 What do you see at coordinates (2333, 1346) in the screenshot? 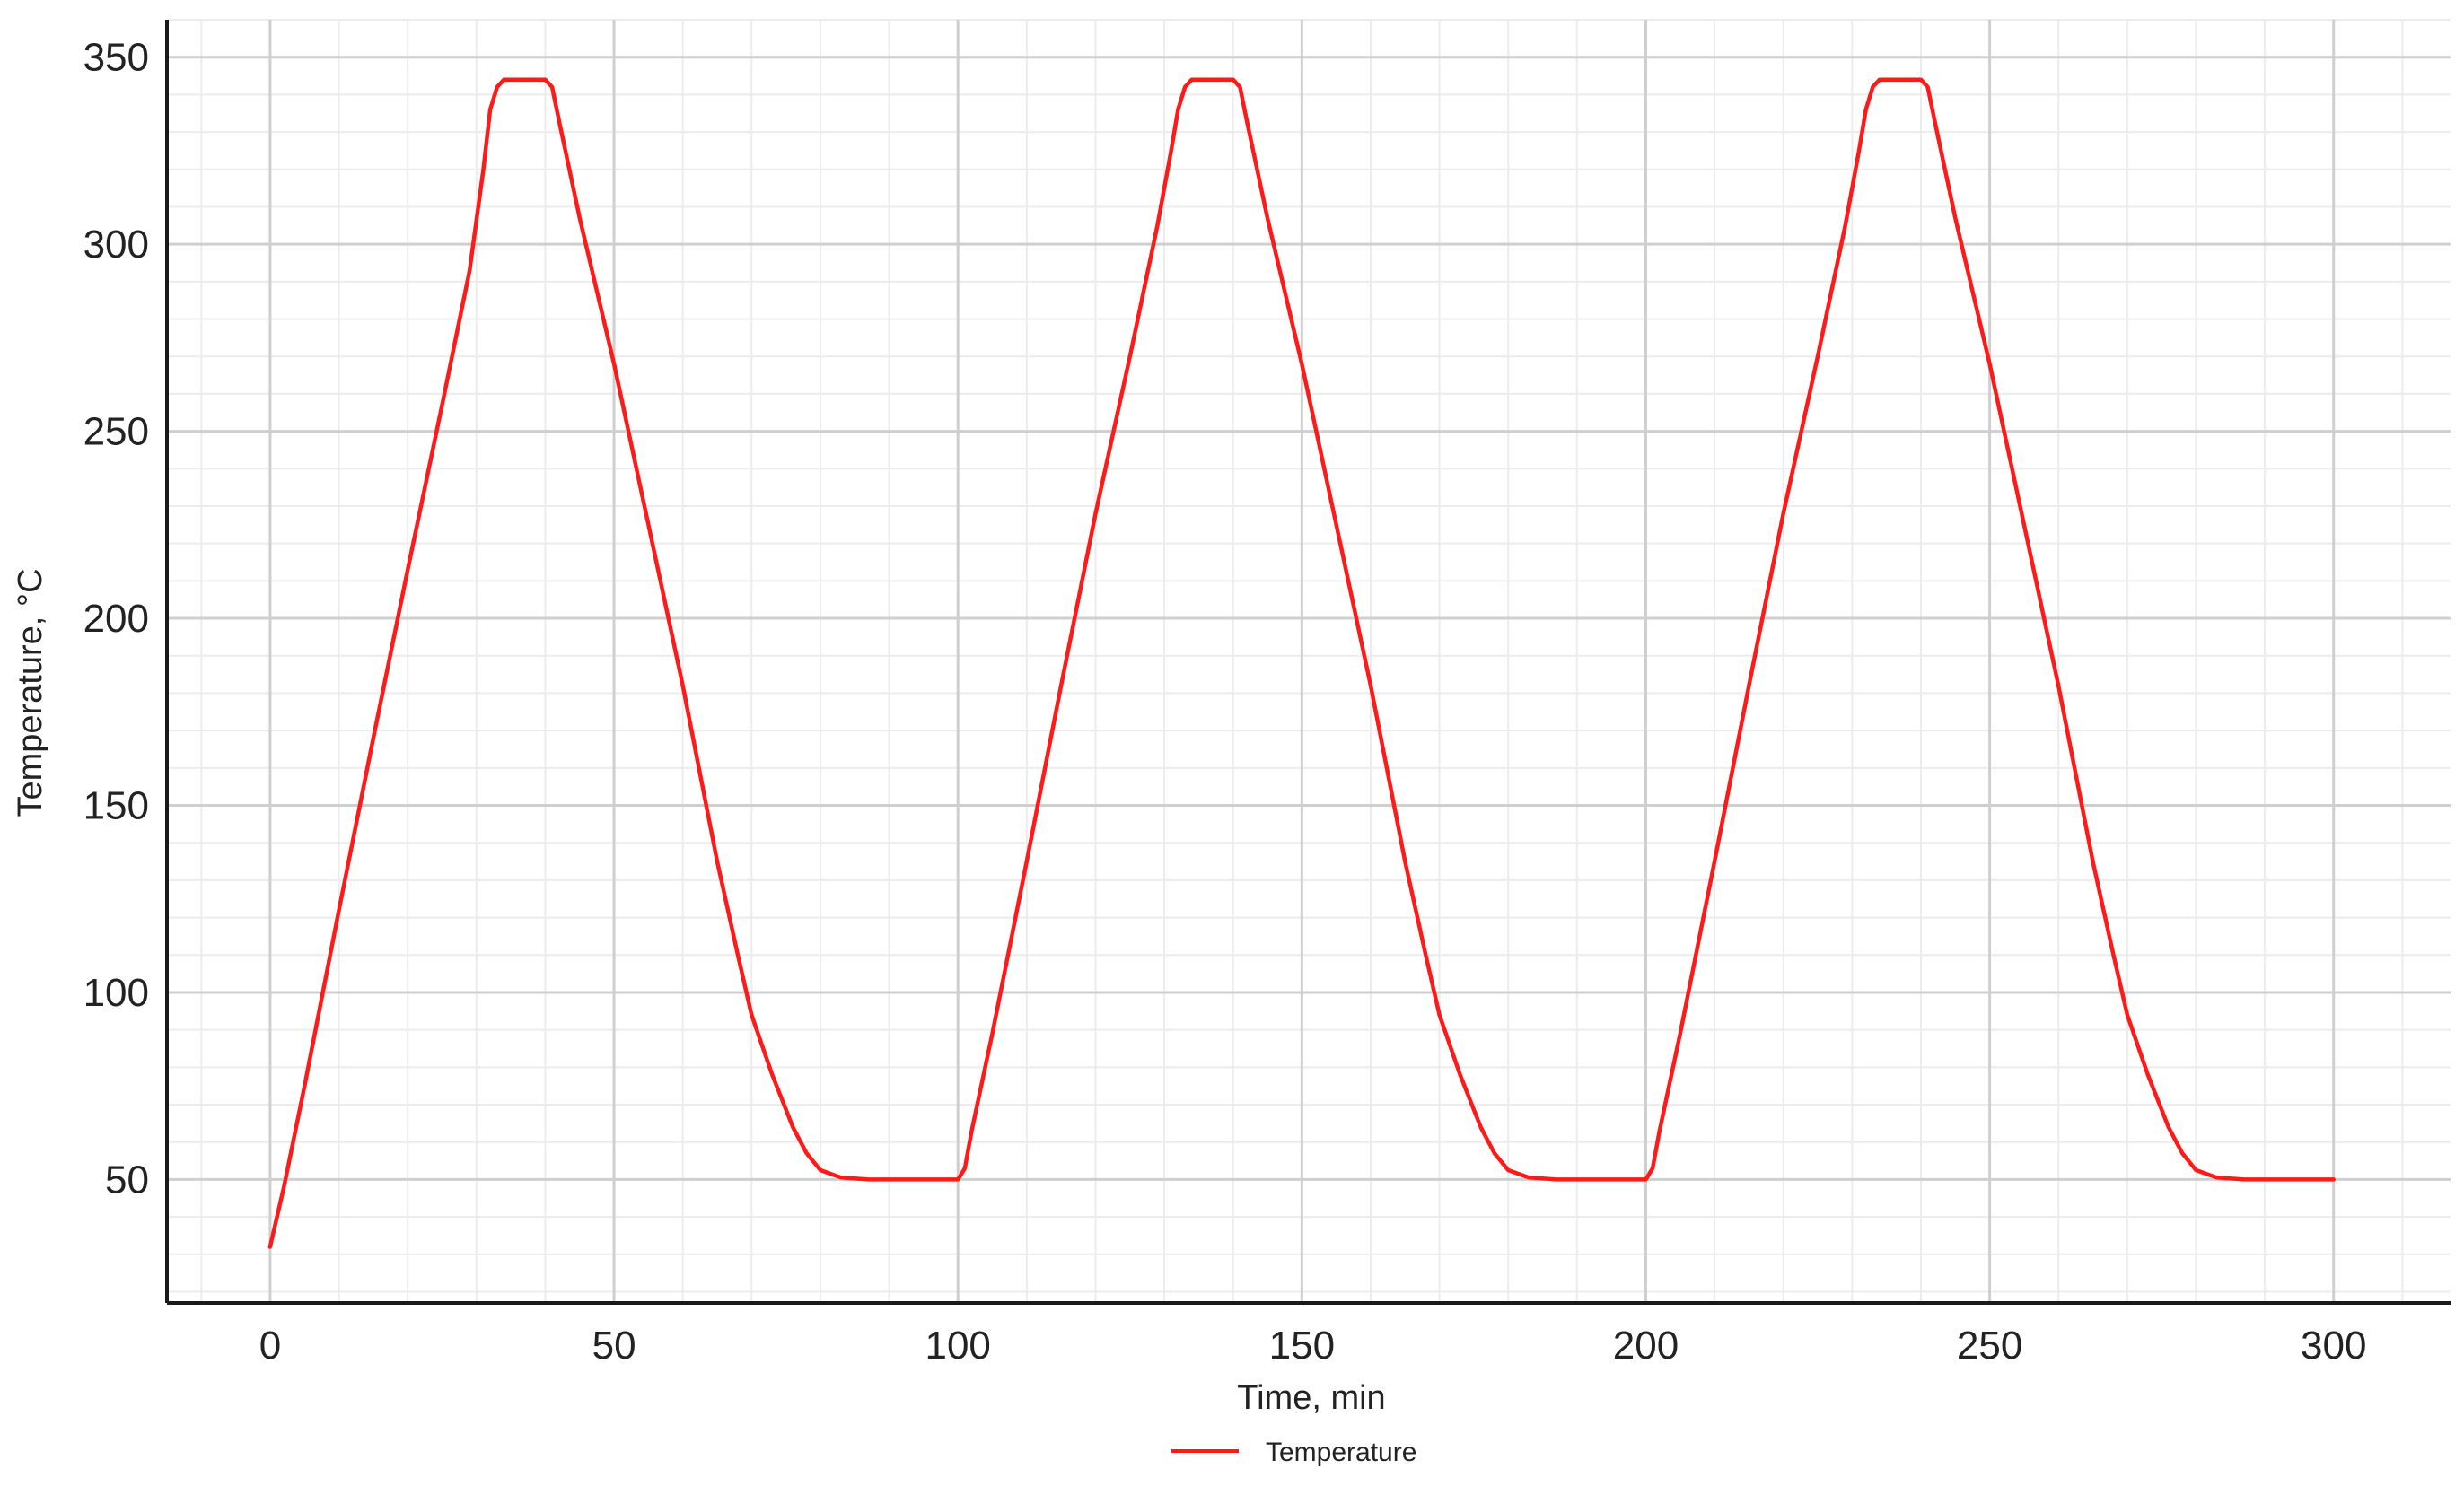
I see `x-tick-label: 300` at bounding box center [2333, 1346].